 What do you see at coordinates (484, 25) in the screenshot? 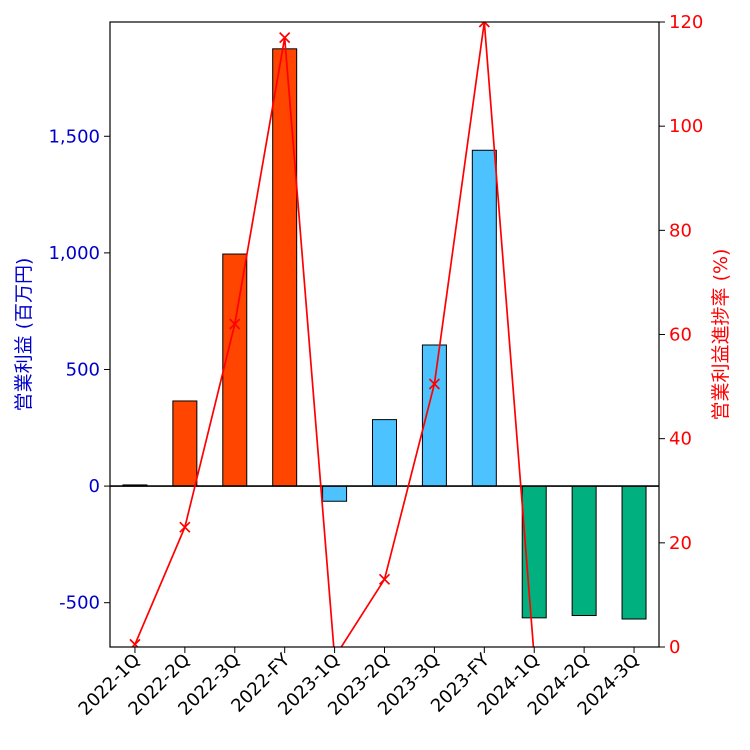
I see `marker-2023-FY` at bounding box center [484, 25].